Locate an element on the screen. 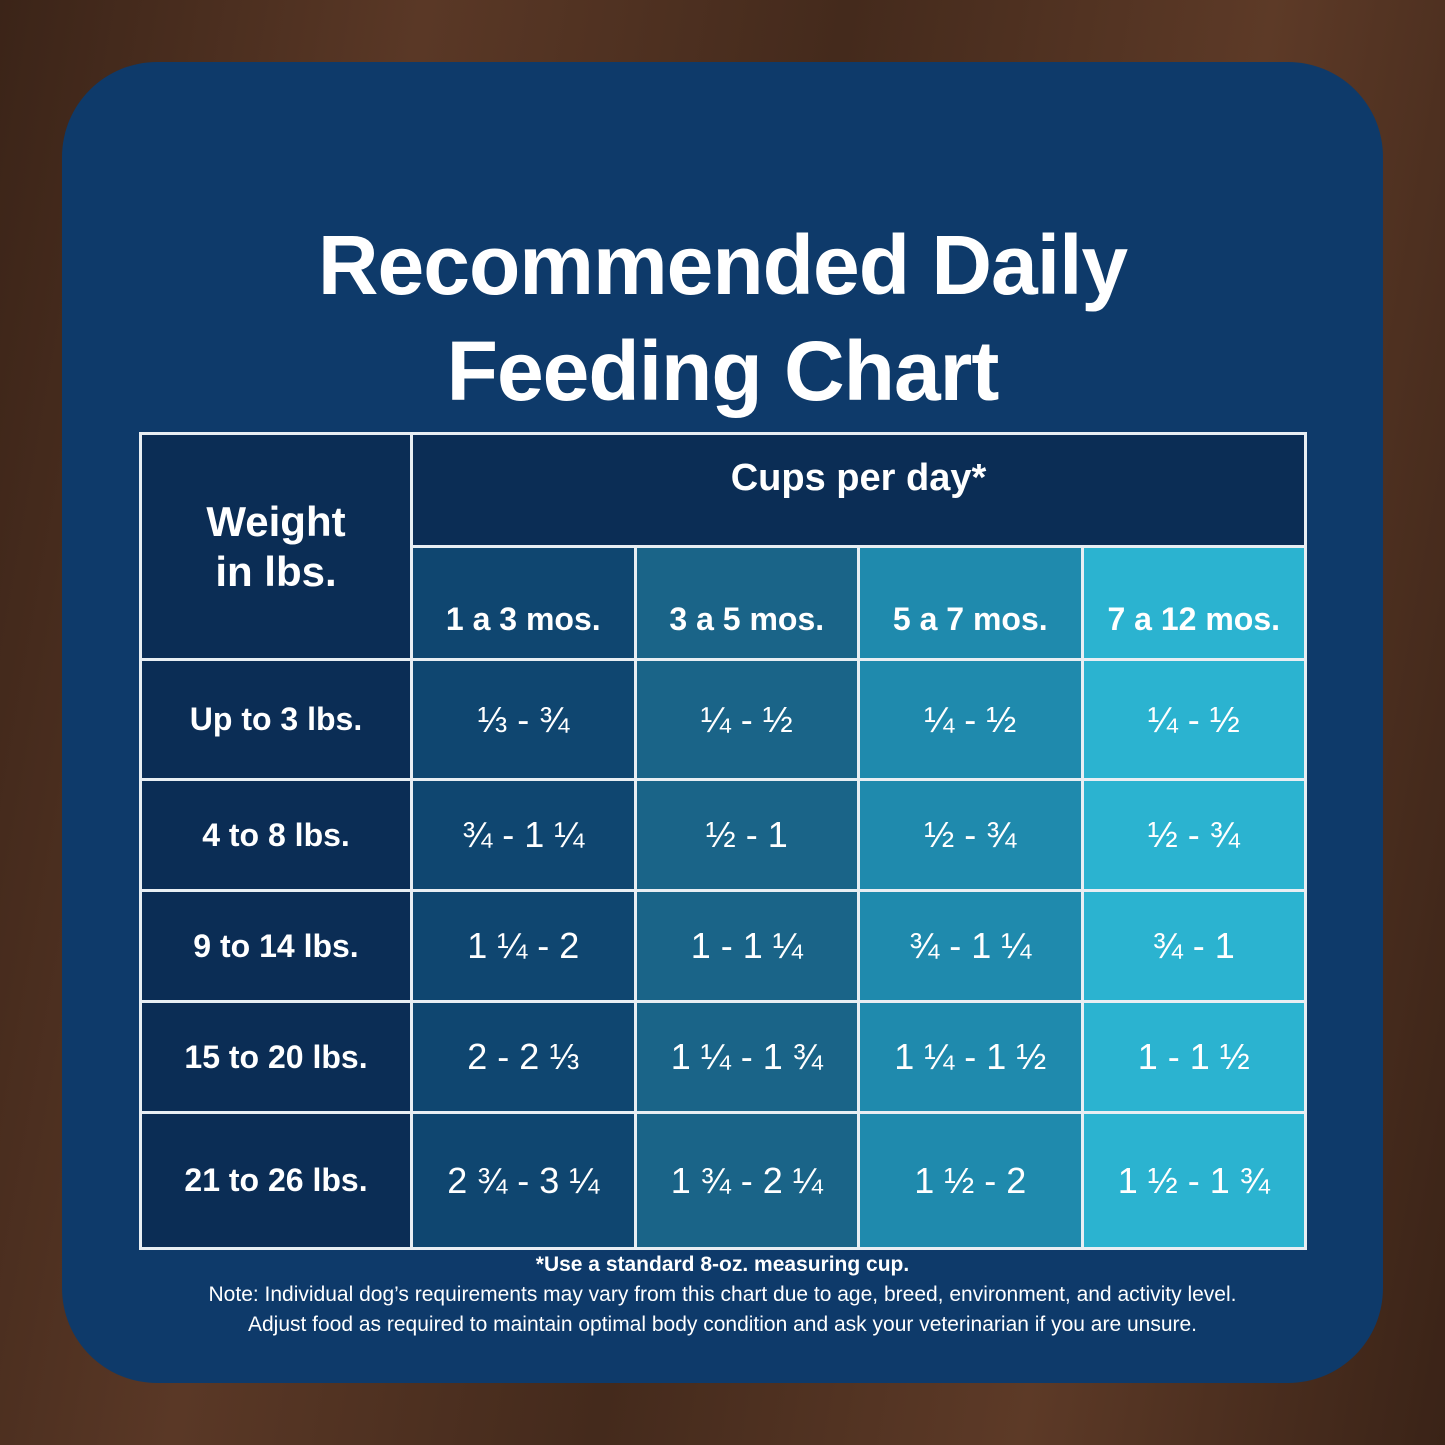 This screenshot has height=1445, width=1445. cups-cell: ⅓ - ¾ is located at coordinates (523, 719).